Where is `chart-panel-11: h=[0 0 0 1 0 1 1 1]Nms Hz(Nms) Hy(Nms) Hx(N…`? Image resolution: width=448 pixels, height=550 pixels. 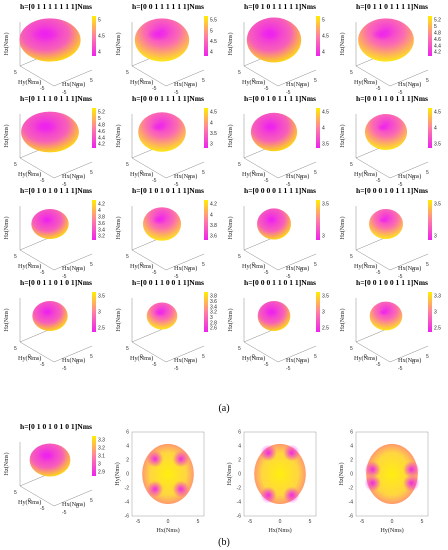
chart-panel-11: h=[0 0 0 1 0 1 1 1]Nms Hz(Nms) Hy(Nms) Hx(N… is located at coordinates (390, 233).